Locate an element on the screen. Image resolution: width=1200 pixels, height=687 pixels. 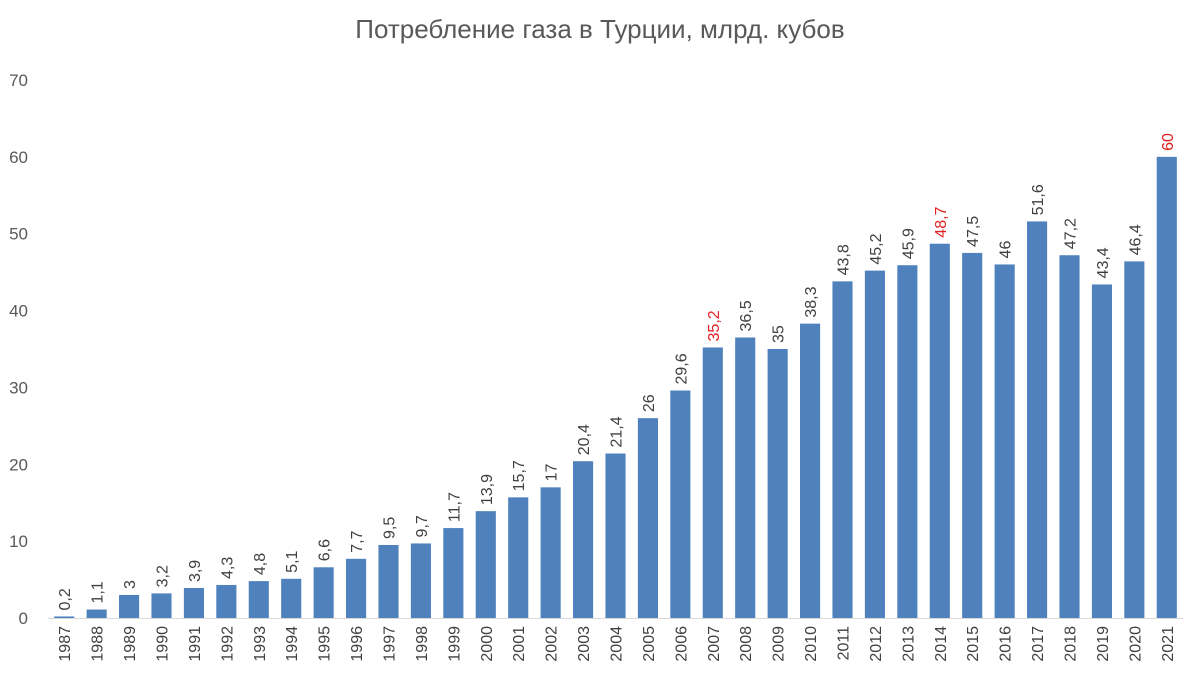
data-label-2008: 36,5 is located at coordinates (746, 315).